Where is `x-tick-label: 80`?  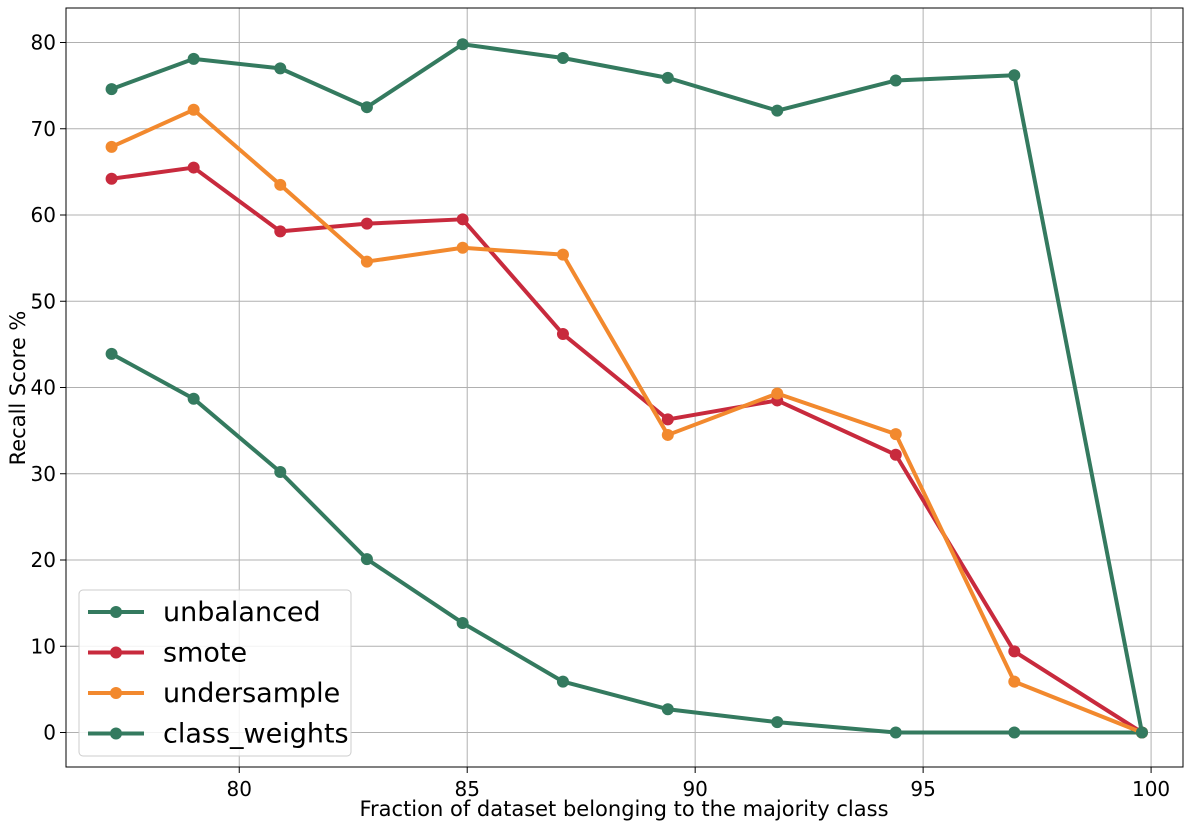 x-tick-label: 80 is located at coordinates (239, 789).